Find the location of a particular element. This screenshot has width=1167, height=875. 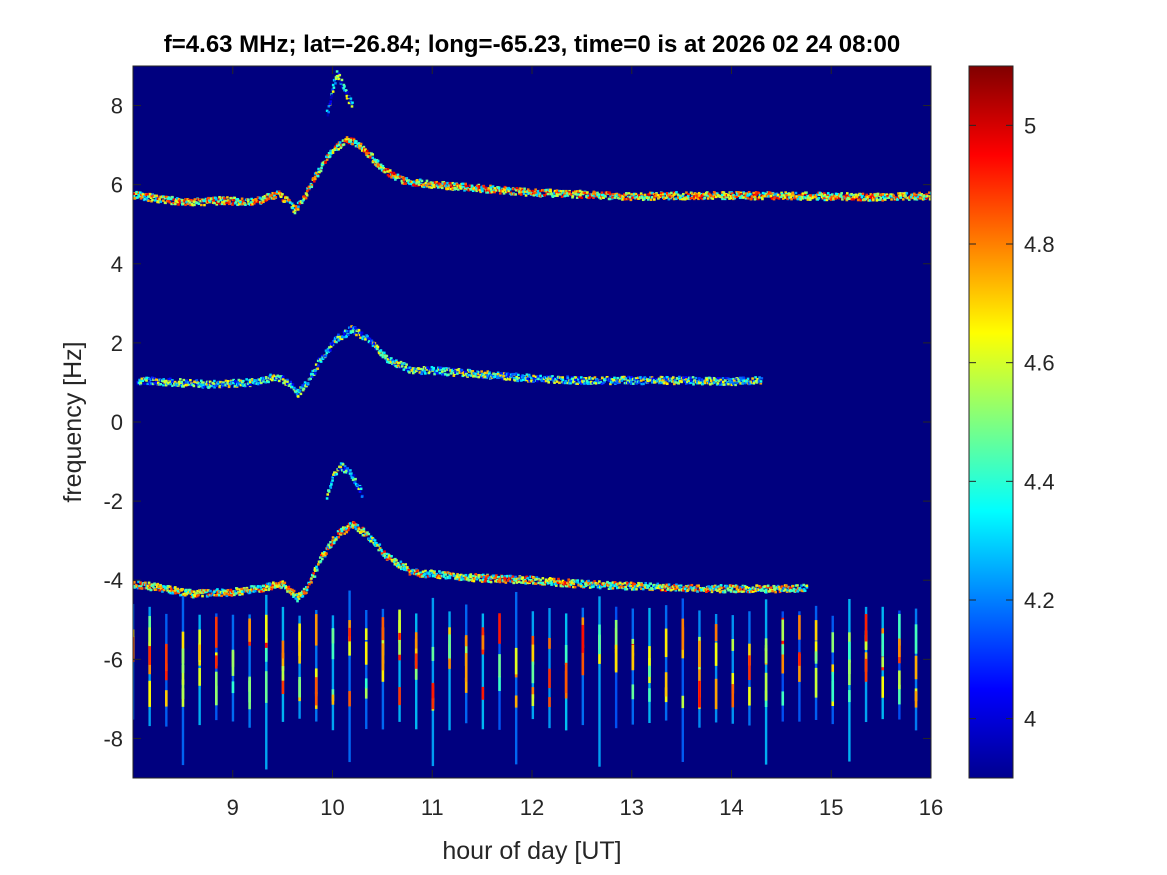

stripe-segment is located at coordinates (516, 678).